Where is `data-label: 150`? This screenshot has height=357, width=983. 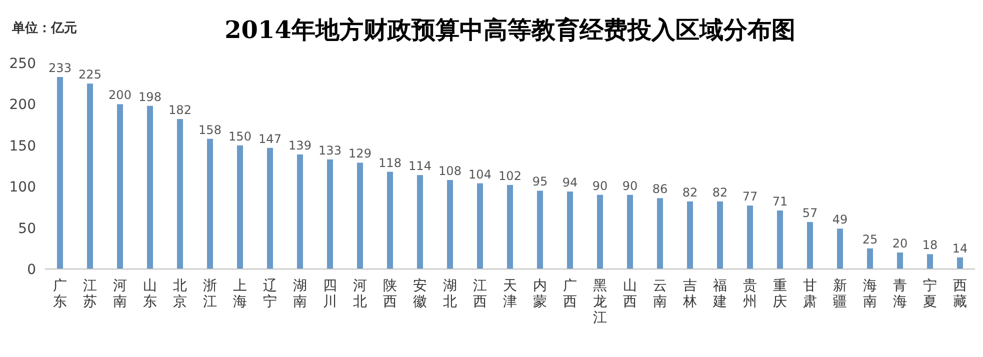 data-label: 150 is located at coordinates (240, 136).